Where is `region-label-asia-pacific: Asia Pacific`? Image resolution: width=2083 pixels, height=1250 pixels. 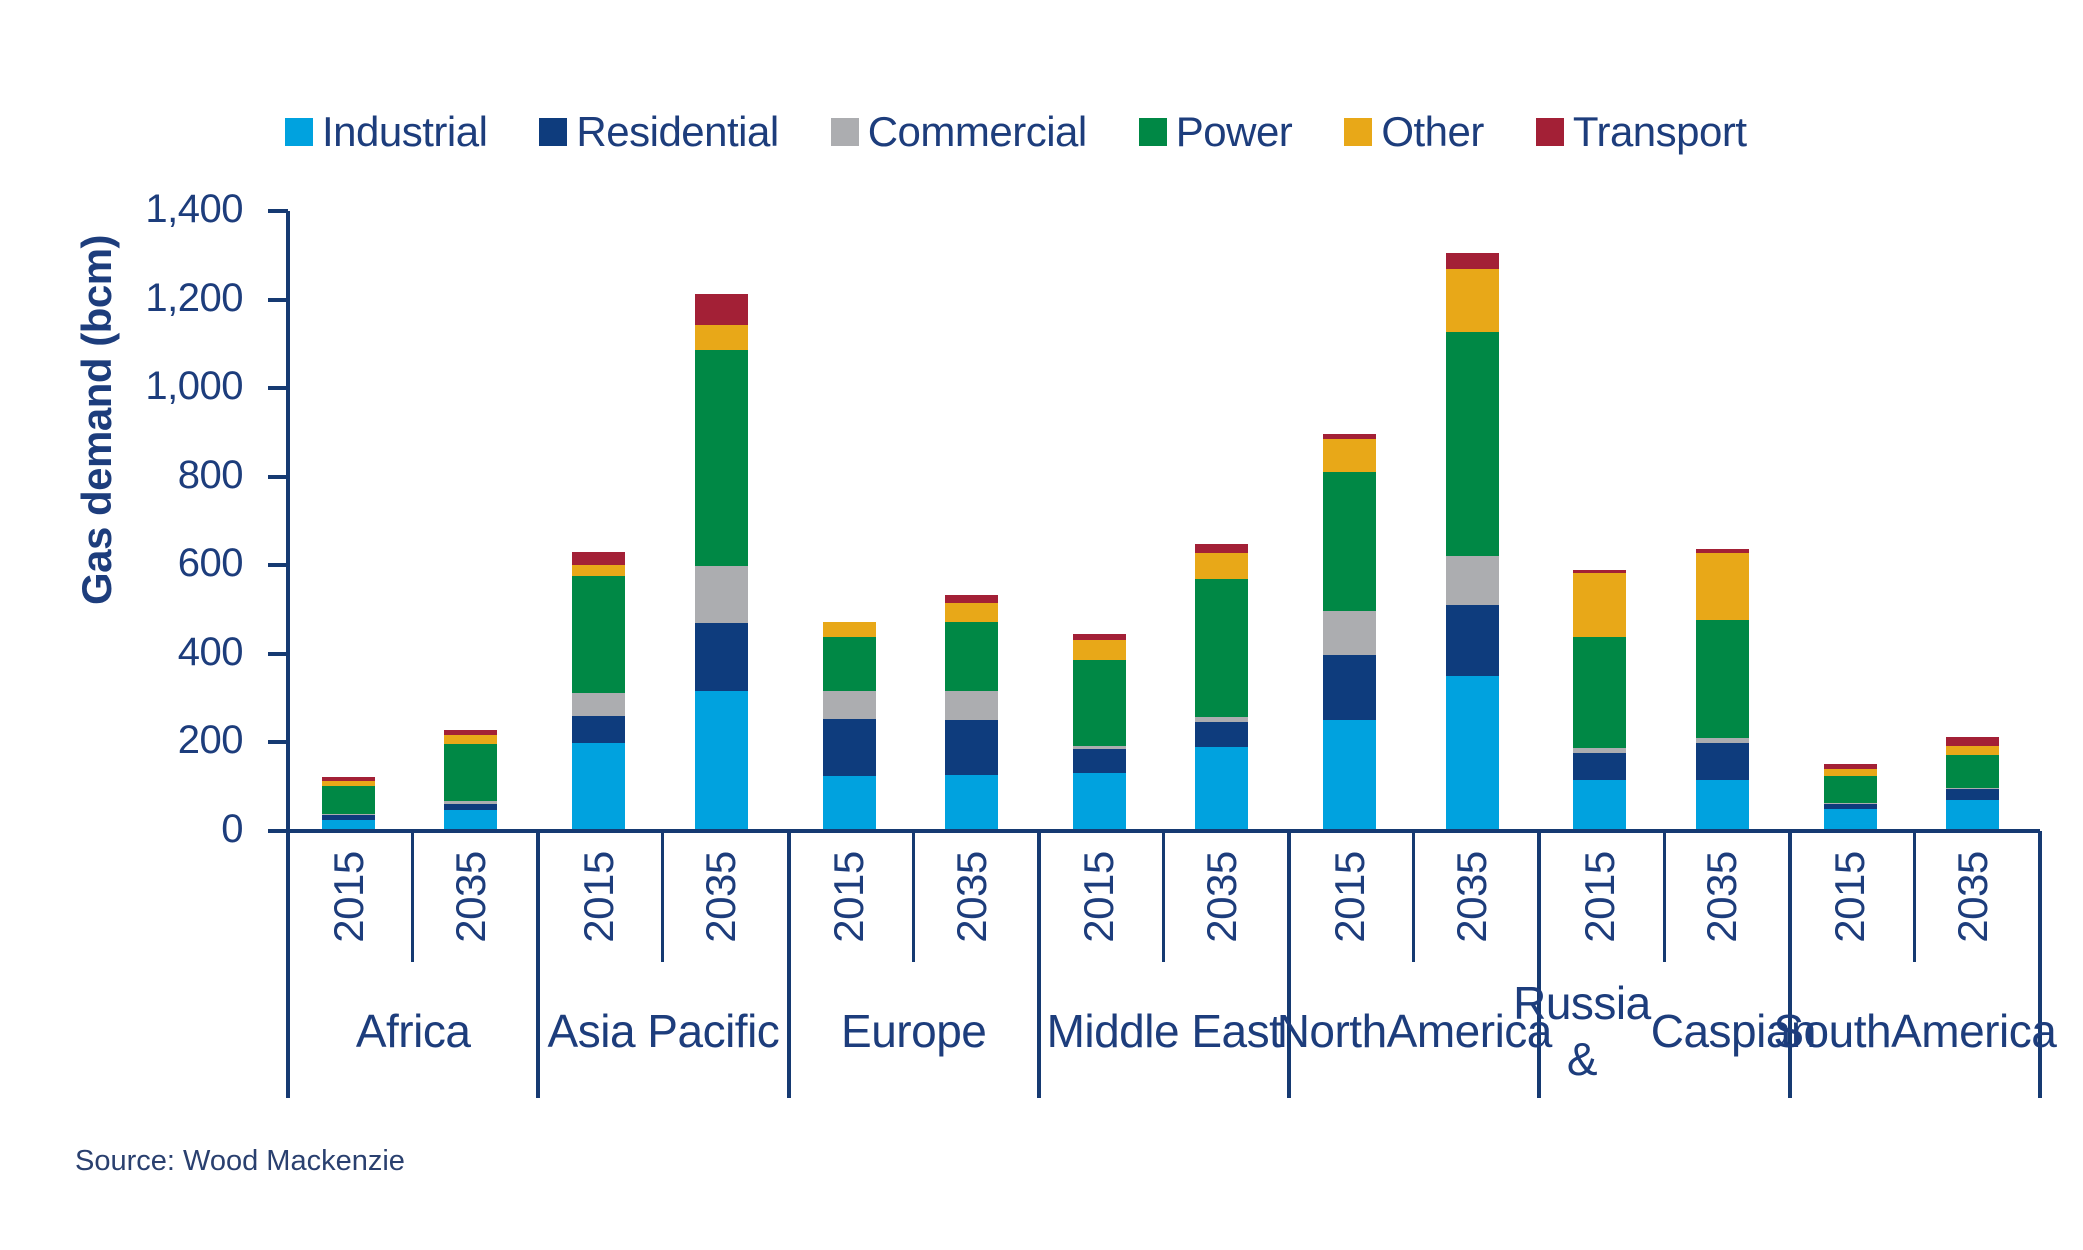 region-label-asia-pacific: Asia Pacific is located at coordinates (663, 1030).